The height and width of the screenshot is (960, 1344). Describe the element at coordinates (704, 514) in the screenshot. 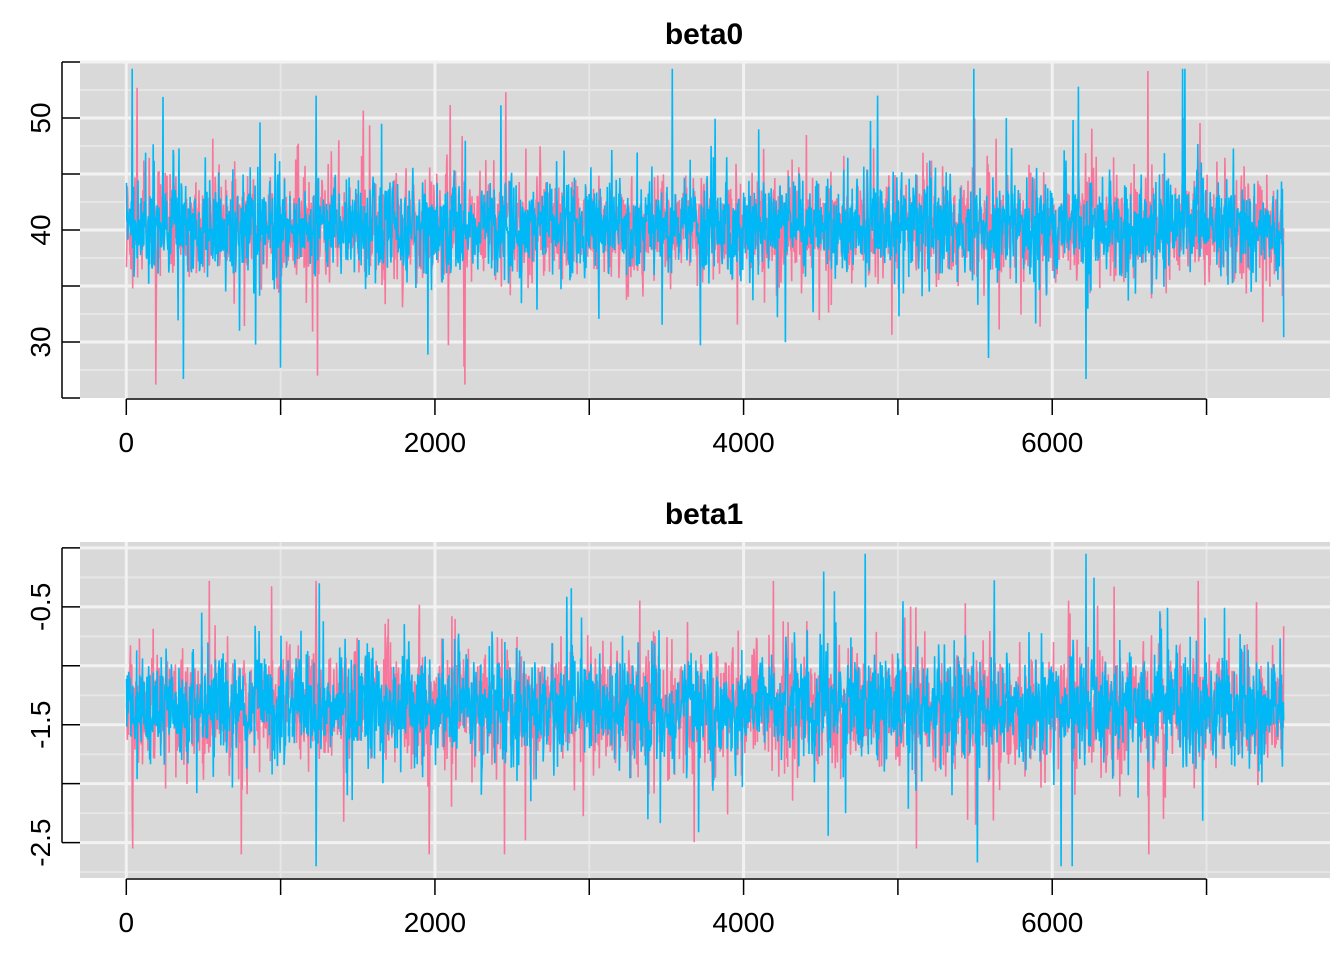

I see `plot-title-beta1: beta1` at that location.